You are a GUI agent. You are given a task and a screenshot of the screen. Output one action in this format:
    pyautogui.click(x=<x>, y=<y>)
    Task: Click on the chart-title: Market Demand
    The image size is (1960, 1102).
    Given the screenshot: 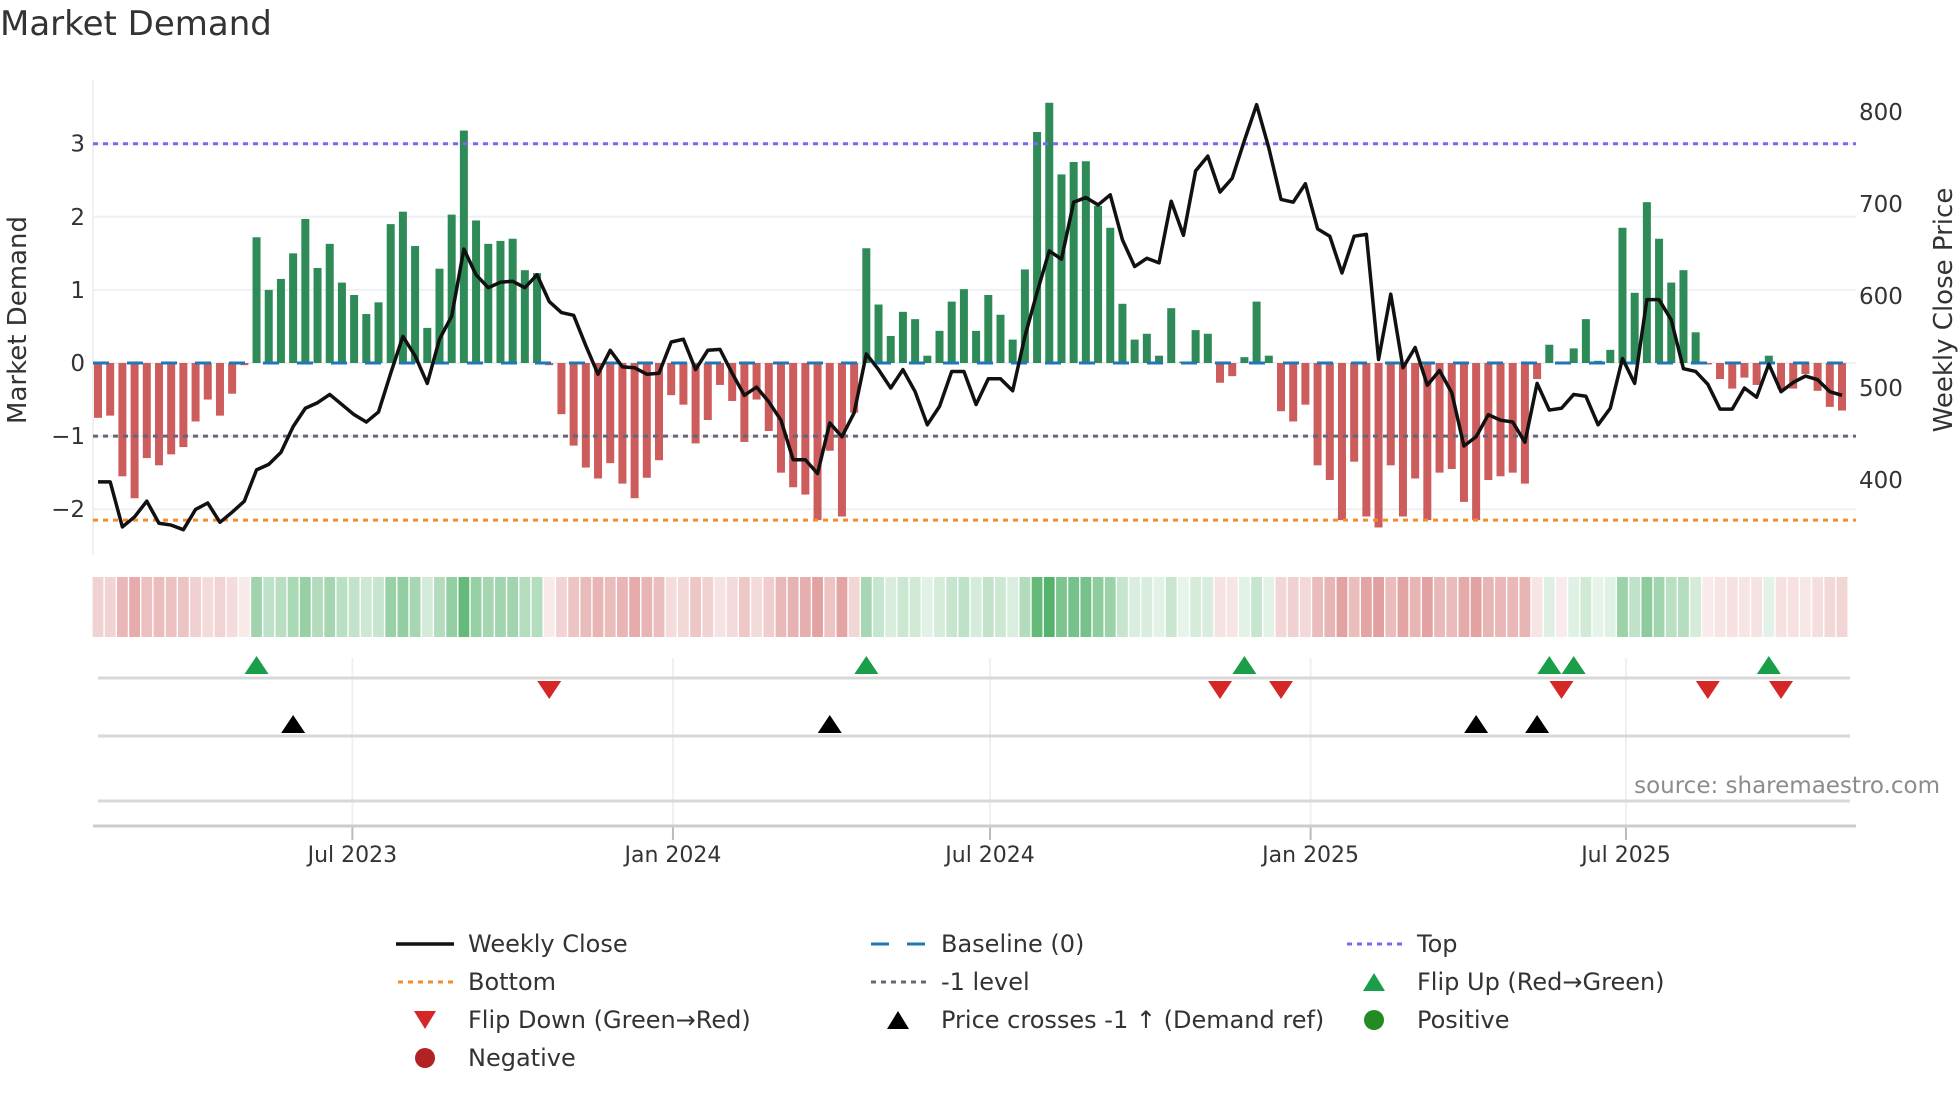 What is the action you would take?
    pyautogui.click(x=136, y=24)
    